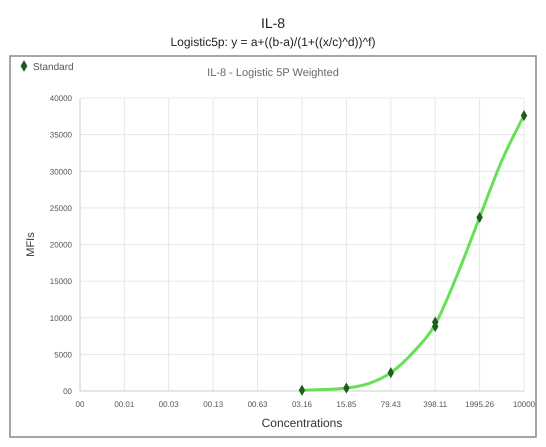 This screenshot has height=447, width=546. Describe the element at coordinates (68, 391) in the screenshot. I see `y-tick-label: 00` at that location.